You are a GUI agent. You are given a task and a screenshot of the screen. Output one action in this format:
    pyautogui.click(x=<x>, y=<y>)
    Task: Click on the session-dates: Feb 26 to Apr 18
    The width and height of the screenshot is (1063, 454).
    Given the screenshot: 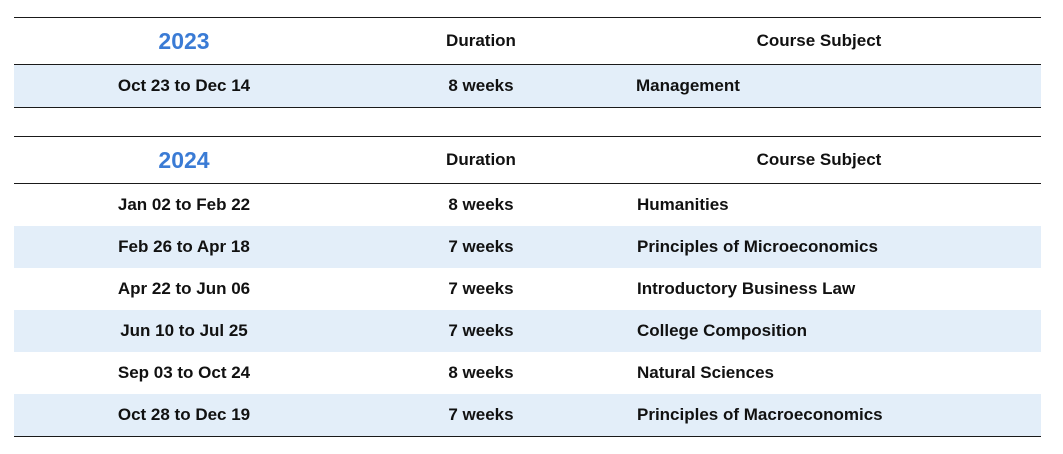 What is the action you would take?
    pyautogui.click(x=184, y=246)
    